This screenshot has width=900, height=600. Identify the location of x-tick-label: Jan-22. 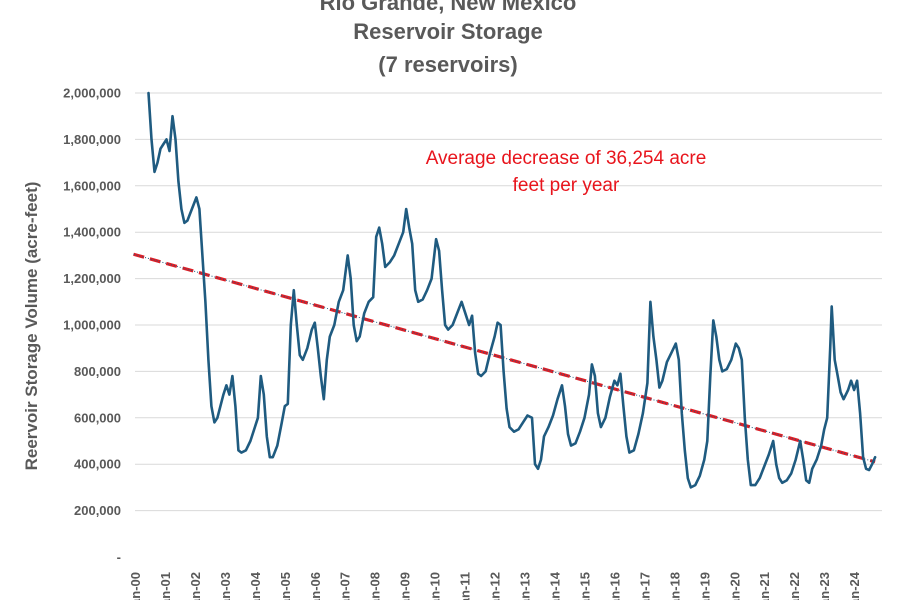
(794, 586).